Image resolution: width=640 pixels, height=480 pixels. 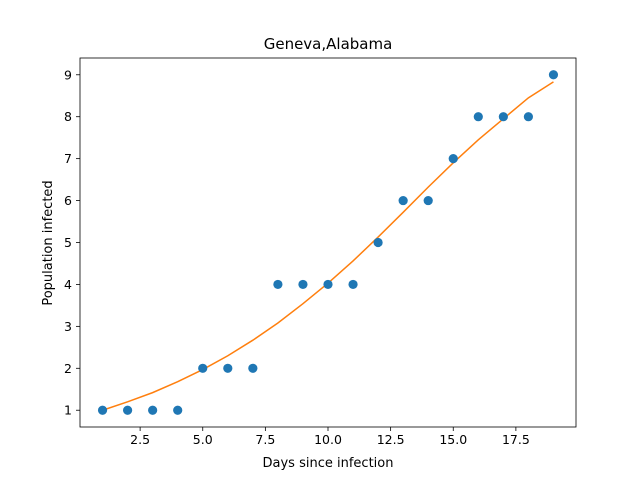 I want to click on x-tick-label: 7.5, so click(x=265, y=439).